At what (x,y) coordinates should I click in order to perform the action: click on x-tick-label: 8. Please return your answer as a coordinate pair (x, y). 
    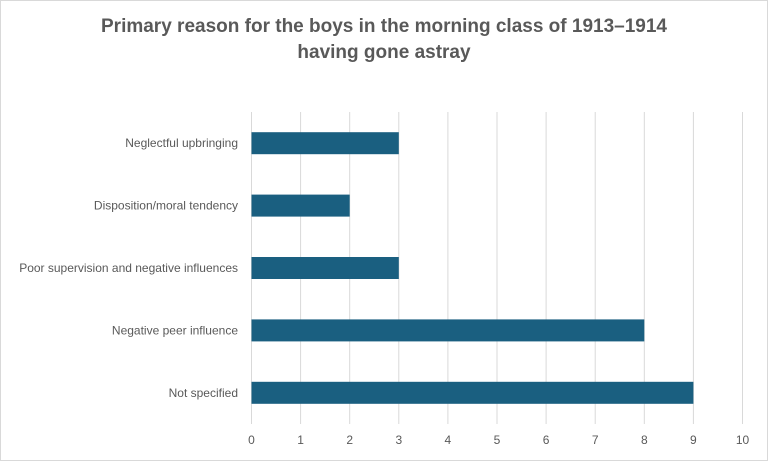
    Looking at the image, I should click on (644, 440).